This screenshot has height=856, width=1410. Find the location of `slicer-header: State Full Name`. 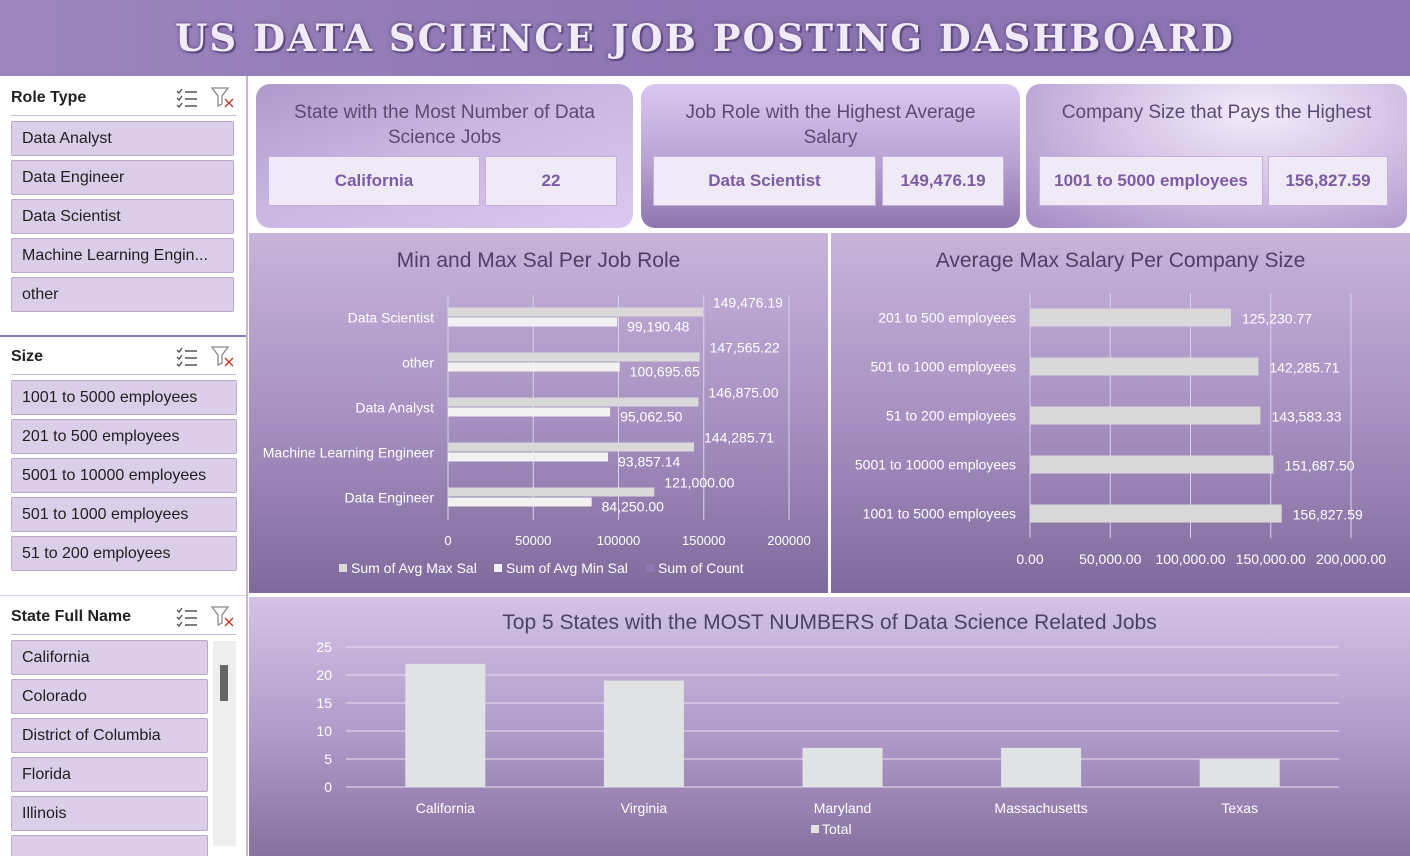

slicer-header: State Full Name is located at coordinates (123, 617).